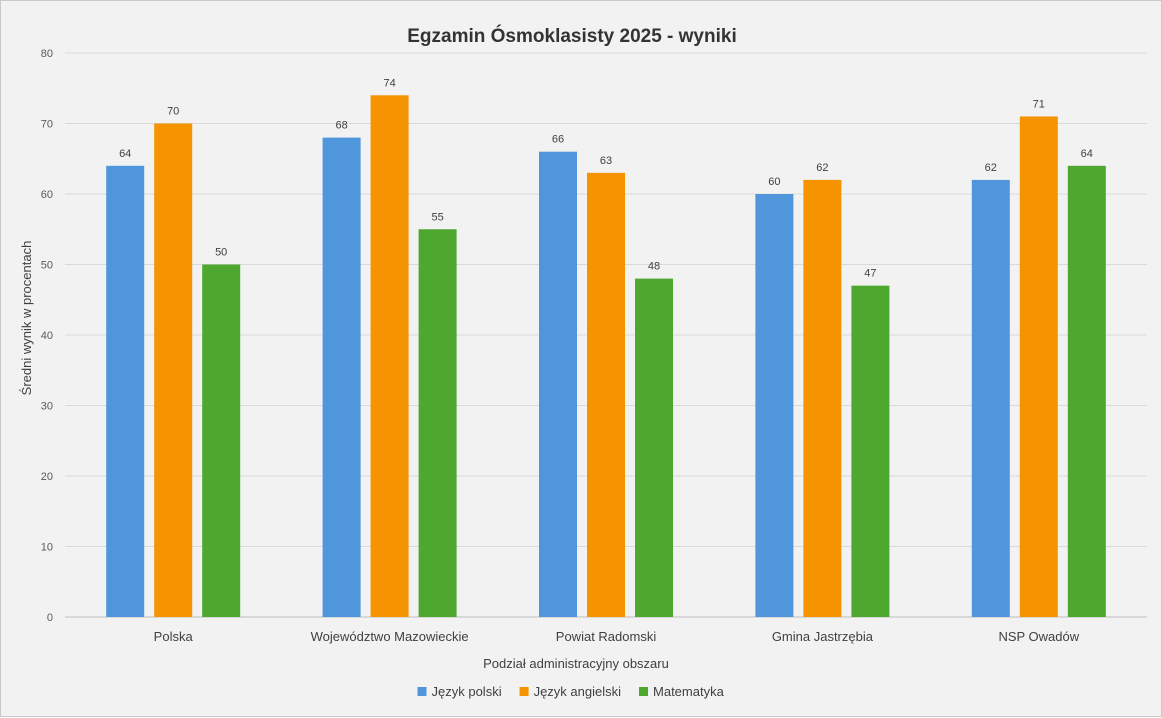  Describe the element at coordinates (578, 691) in the screenshot. I see `legend-label: Język angielski` at that location.